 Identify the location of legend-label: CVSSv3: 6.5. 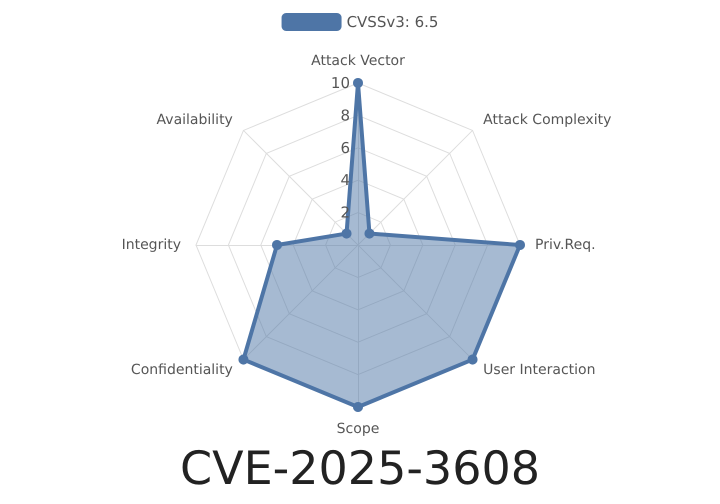
(392, 22).